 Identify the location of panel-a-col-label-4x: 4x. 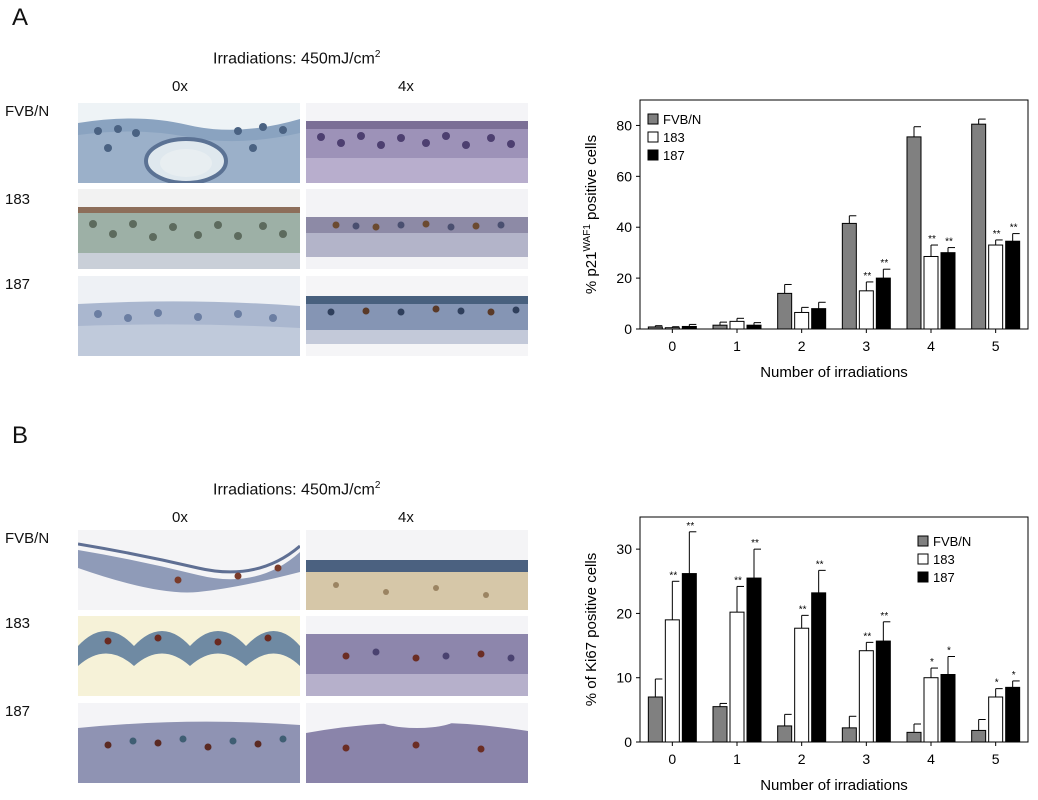
(406, 86).